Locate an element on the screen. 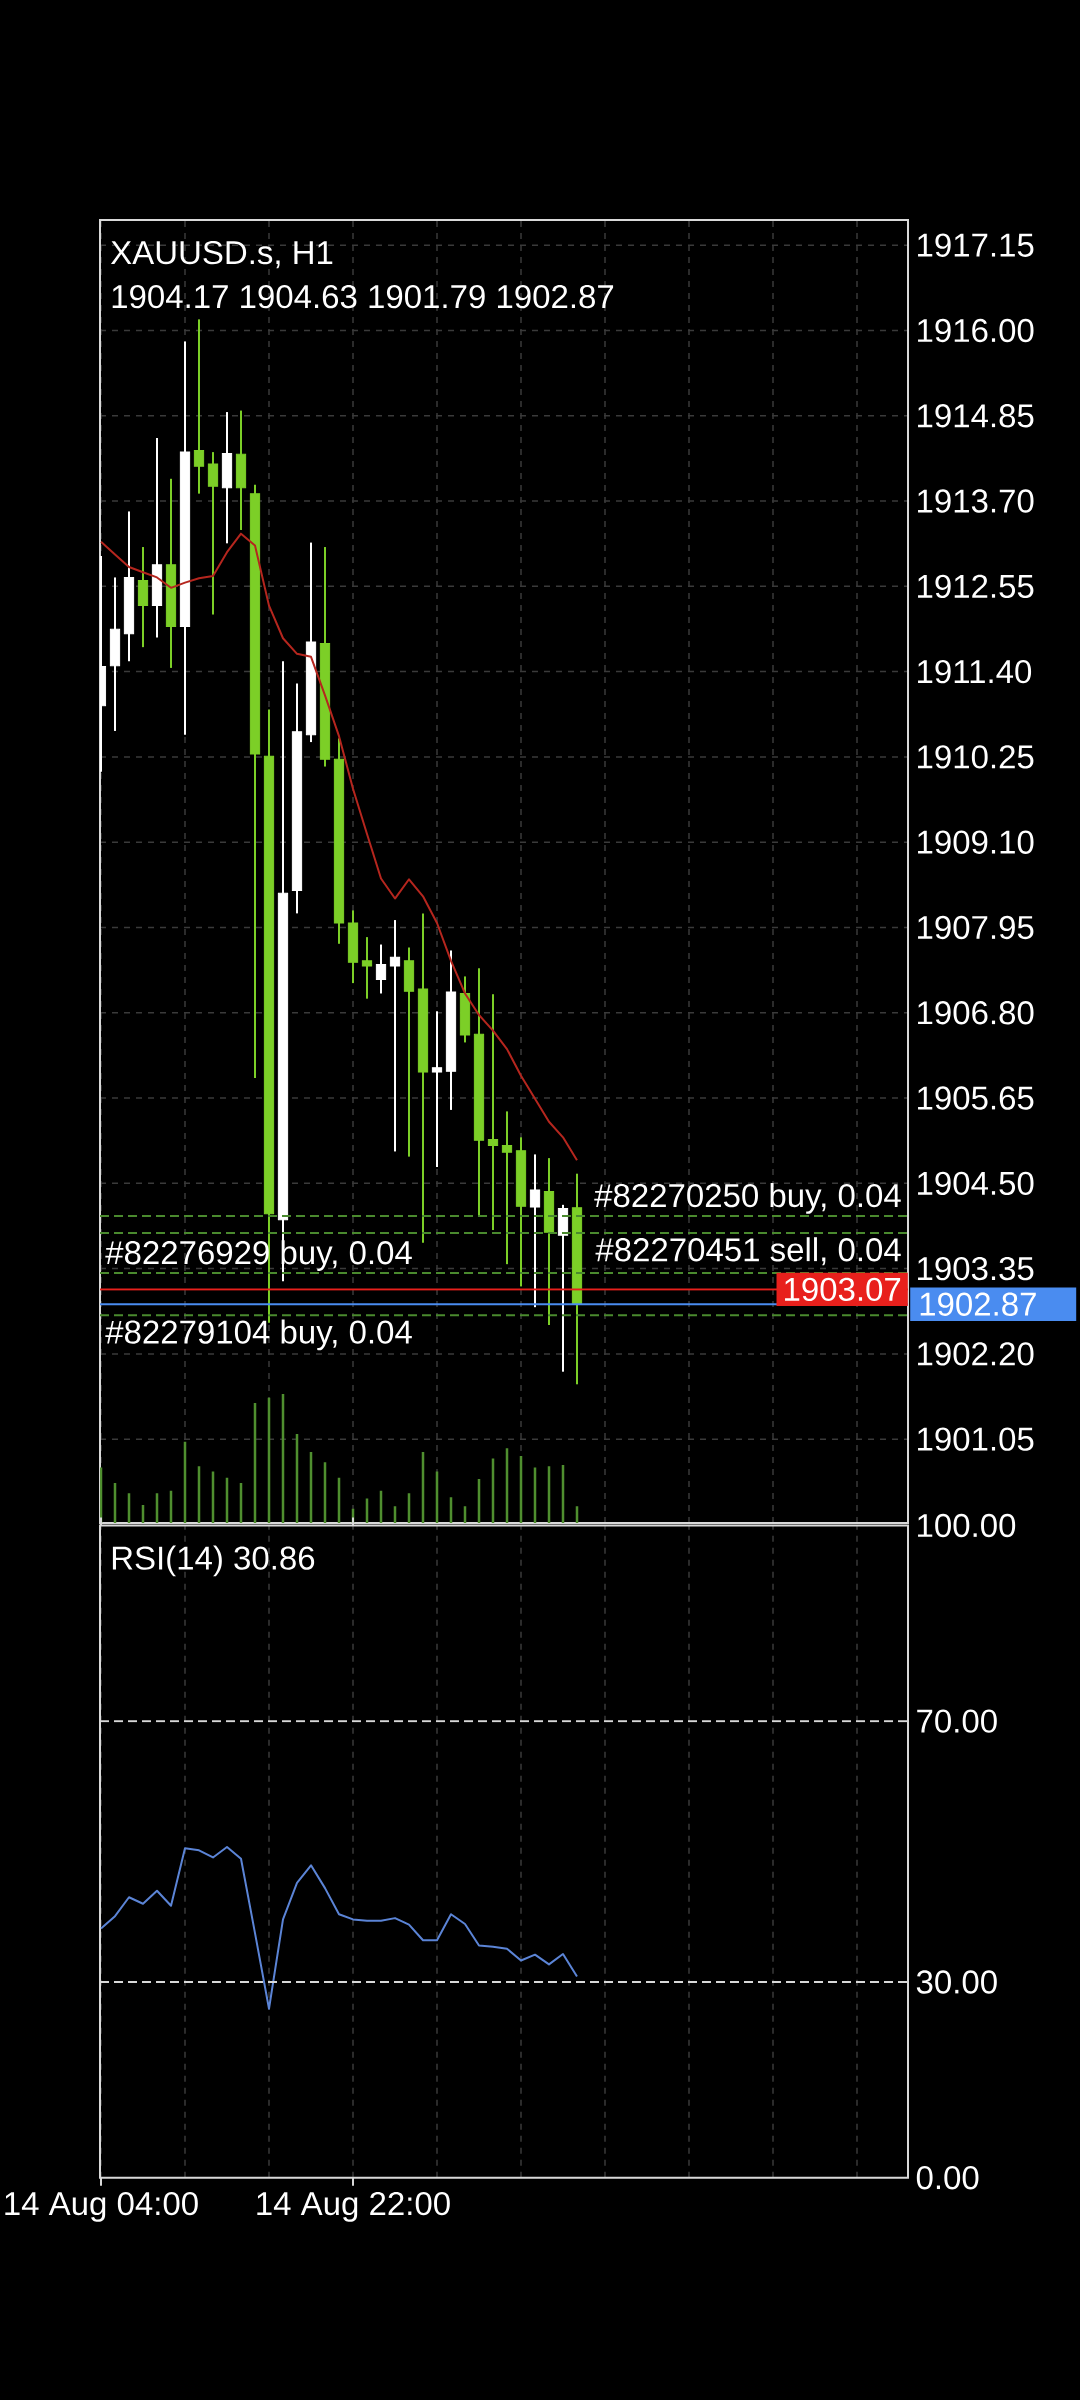 The width and height of the screenshot is (1080, 2400). y-tick-label: 1916.00 is located at coordinates (976, 330).